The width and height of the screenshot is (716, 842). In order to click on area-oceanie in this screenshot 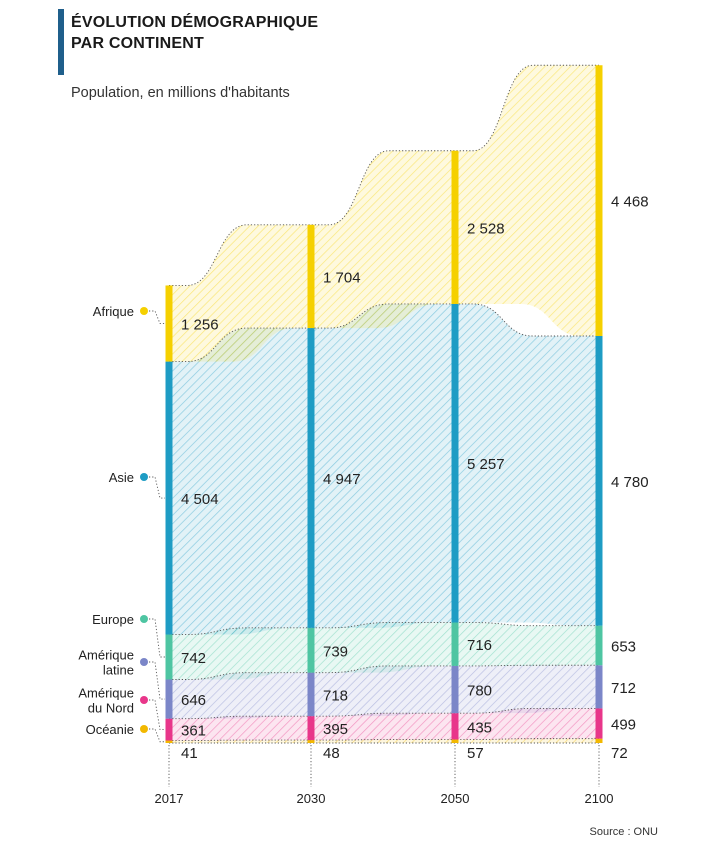, I will do `click(384, 740)`.